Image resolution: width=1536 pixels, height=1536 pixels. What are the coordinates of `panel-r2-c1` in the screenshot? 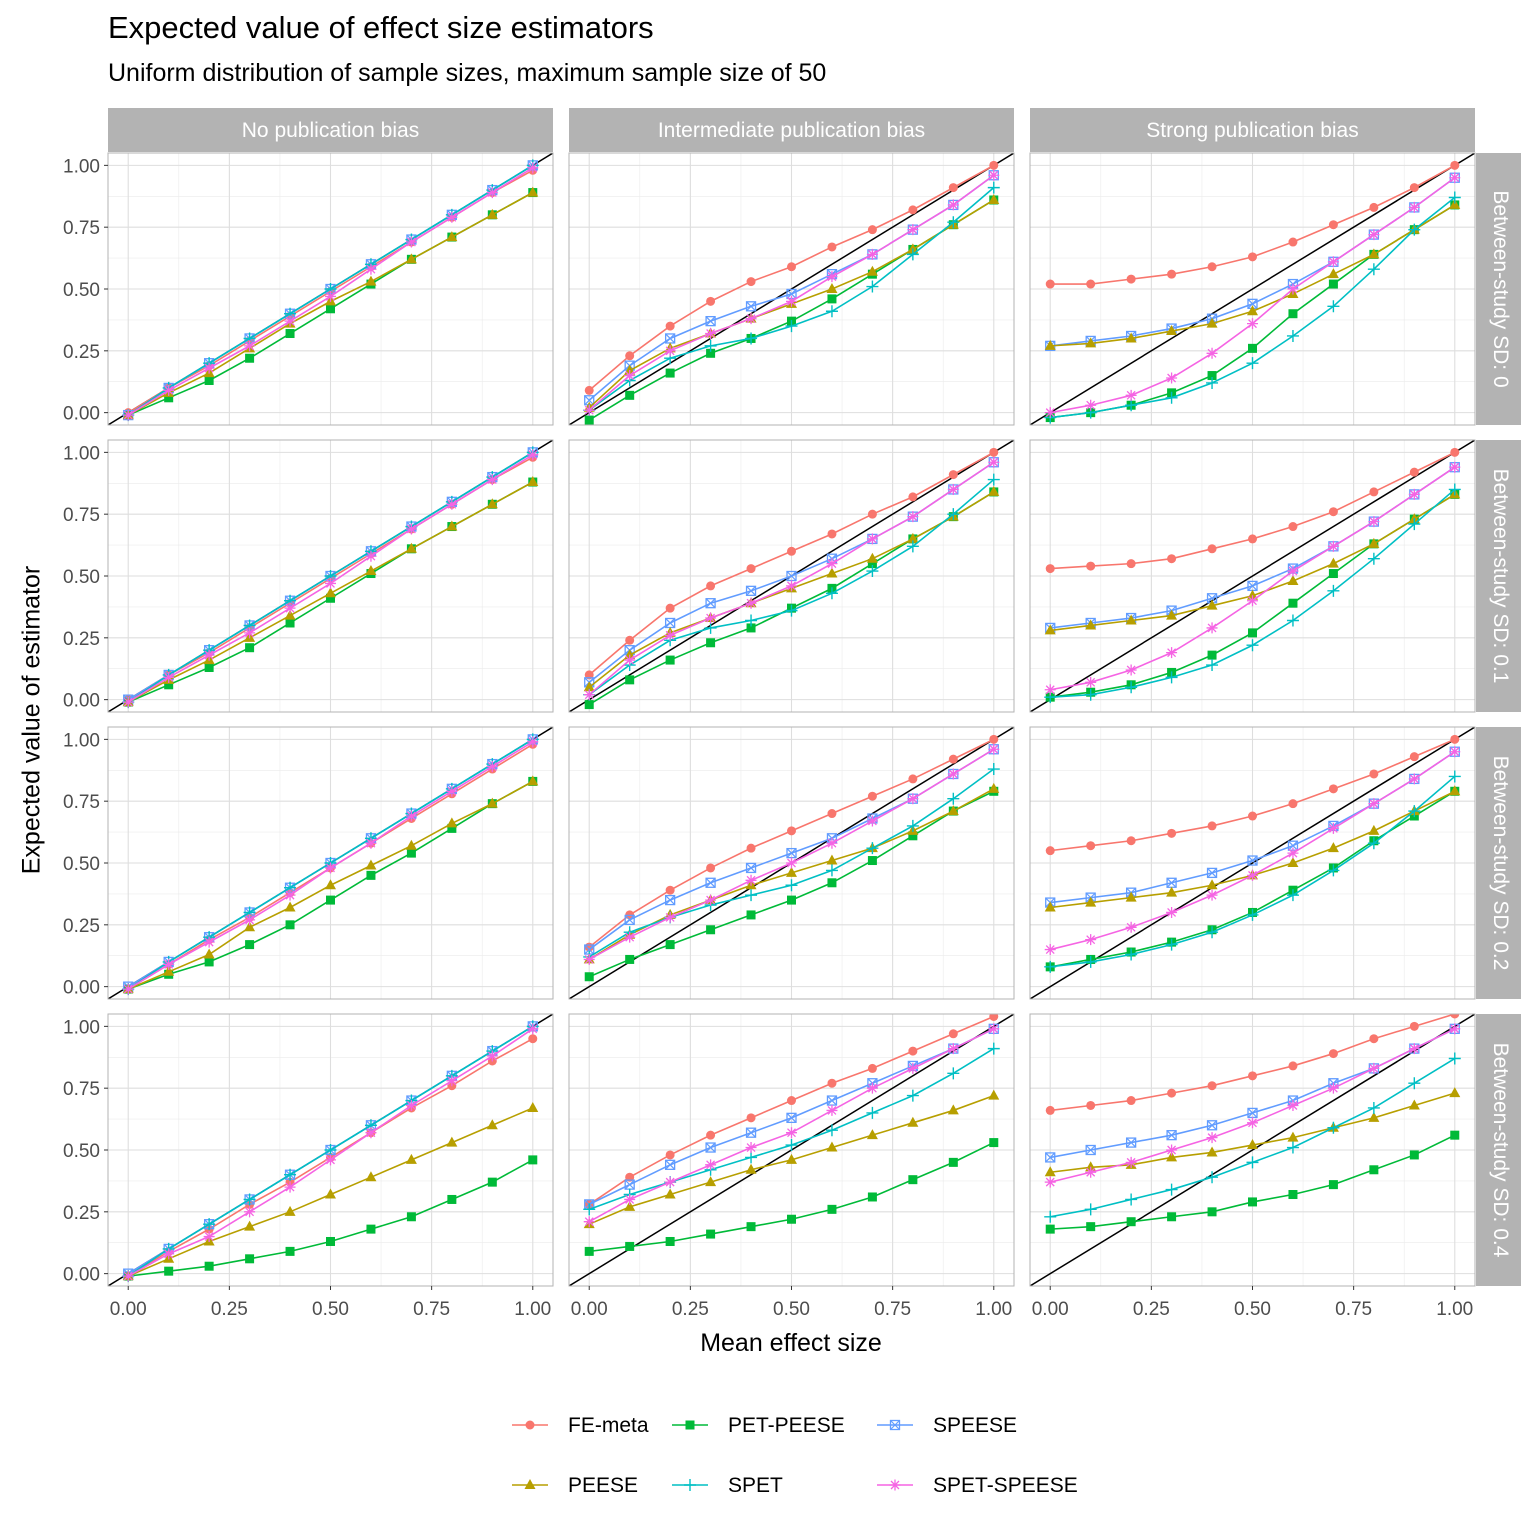 It's located at (330, 576).